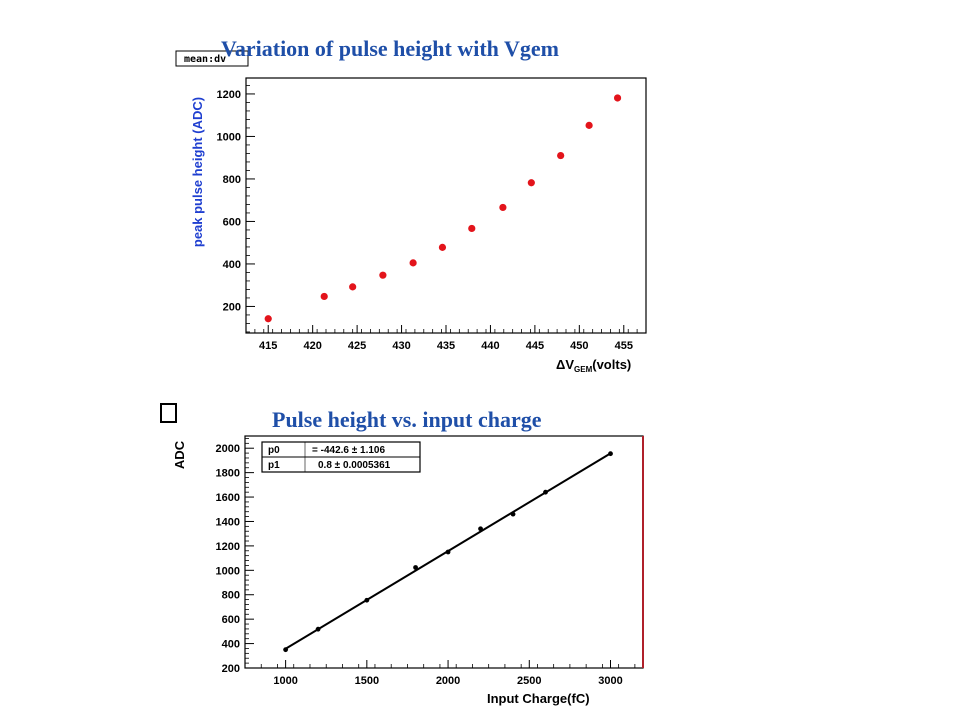 The width and height of the screenshot is (960, 720). I want to click on x-tick-label: 445, so click(535, 346).